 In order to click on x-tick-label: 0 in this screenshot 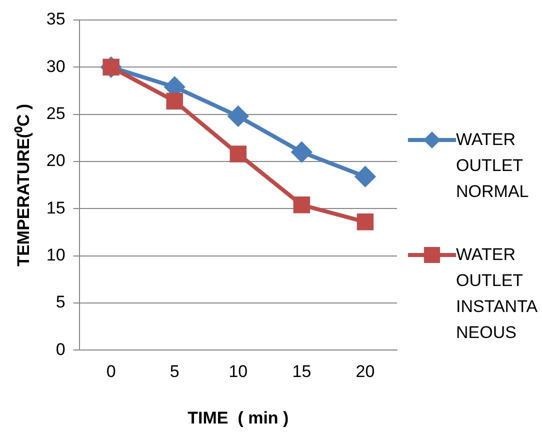, I will do `click(111, 372)`.